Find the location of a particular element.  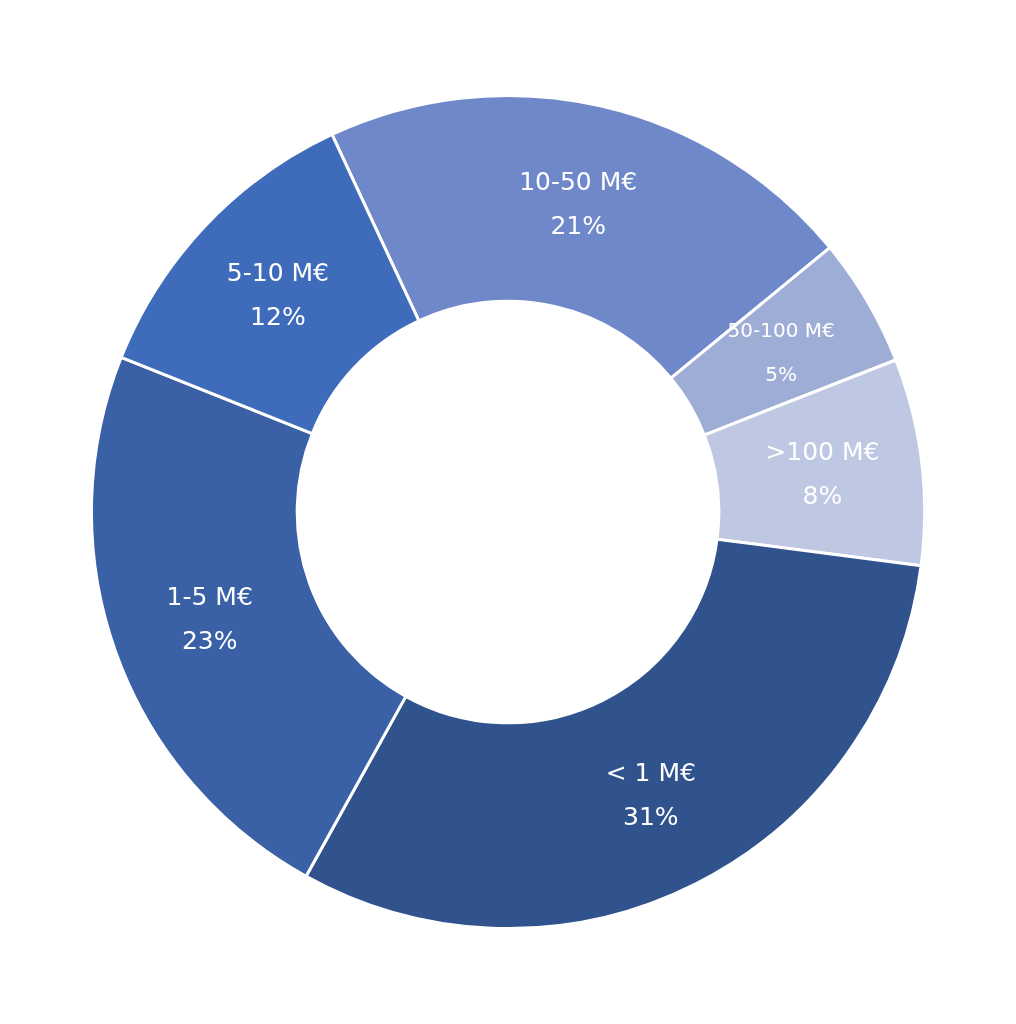

slice-label: < 1 M€ is located at coordinates (650, 773).